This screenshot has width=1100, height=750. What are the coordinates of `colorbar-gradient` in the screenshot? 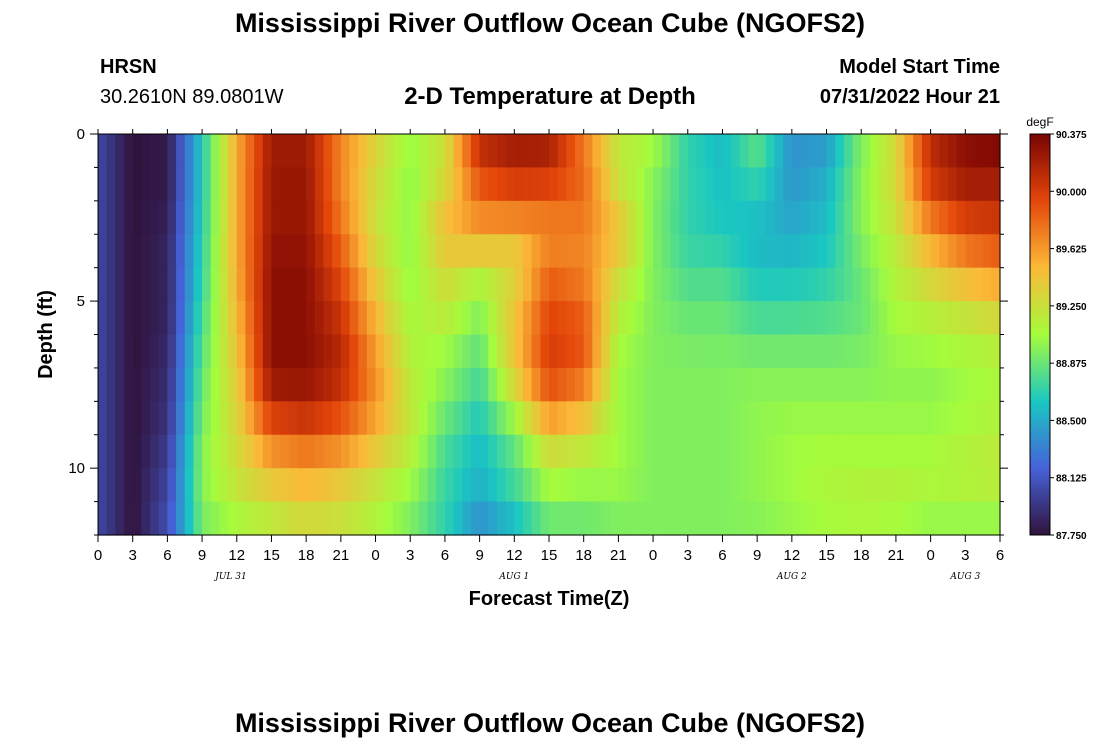 It's located at (1040, 334).